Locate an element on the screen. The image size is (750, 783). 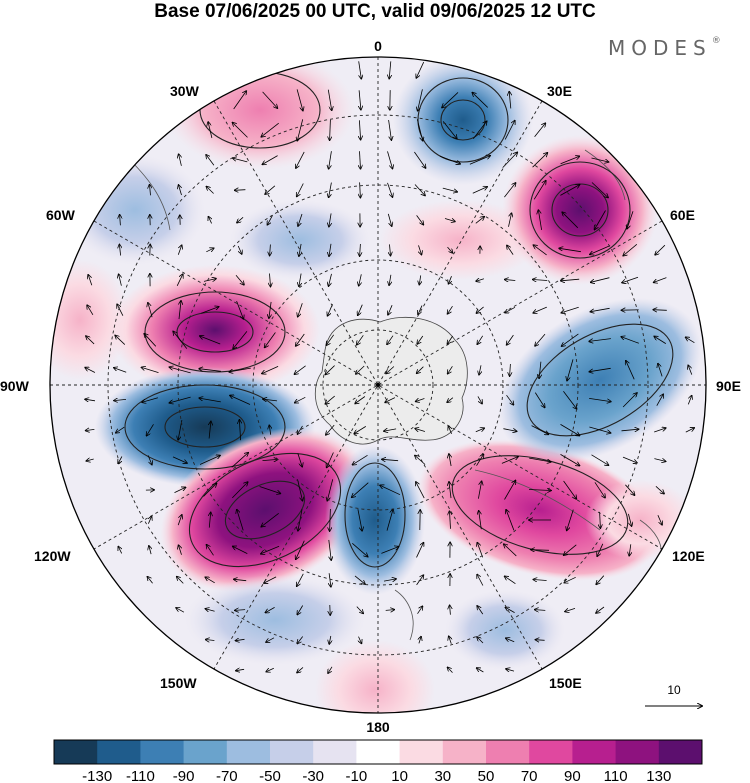
lon-label-180: 180 is located at coordinates (378, 727).